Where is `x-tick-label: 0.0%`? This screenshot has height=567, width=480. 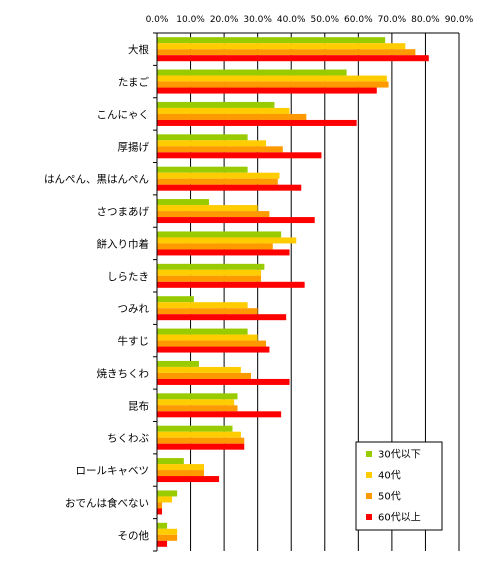 x-tick-label: 0.0% is located at coordinates (157, 20).